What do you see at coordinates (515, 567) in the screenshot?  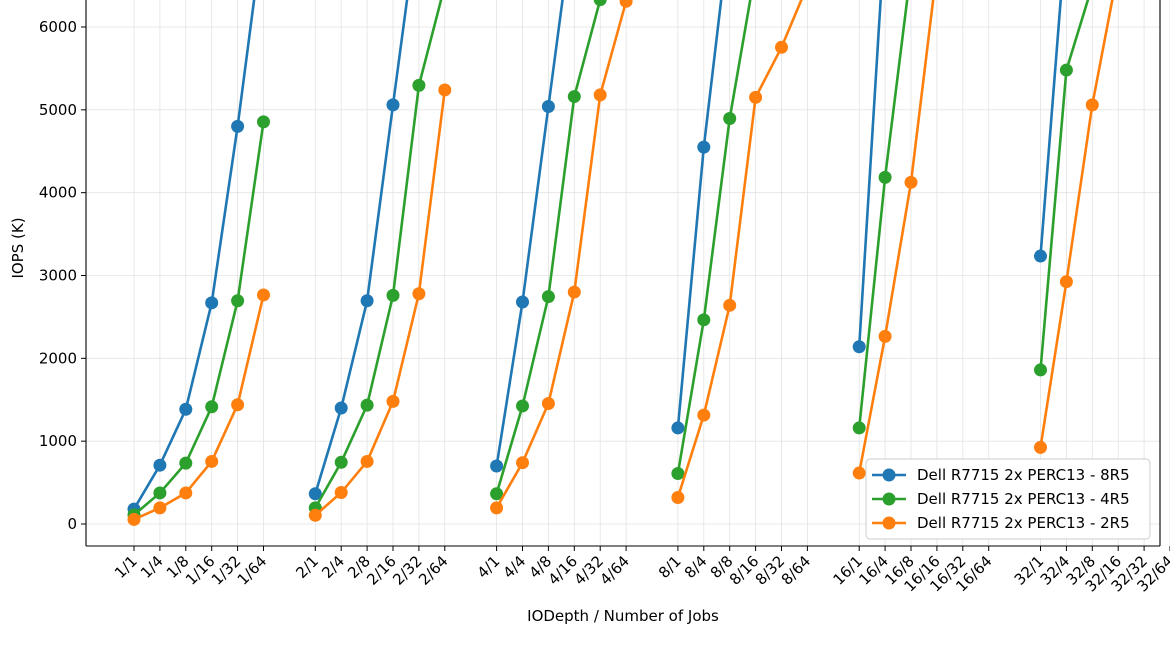 I see `x-tick-label: 4/4` at bounding box center [515, 567].